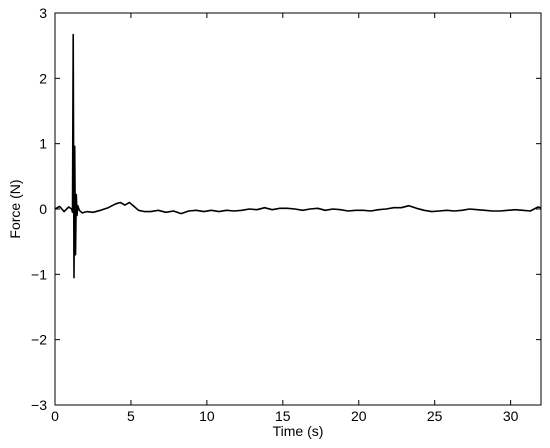 The image size is (550, 448). What do you see at coordinates (15, 208) in the screenshot?
I see `y-axis-title: Force (N)` at bounding box center [15, 208].